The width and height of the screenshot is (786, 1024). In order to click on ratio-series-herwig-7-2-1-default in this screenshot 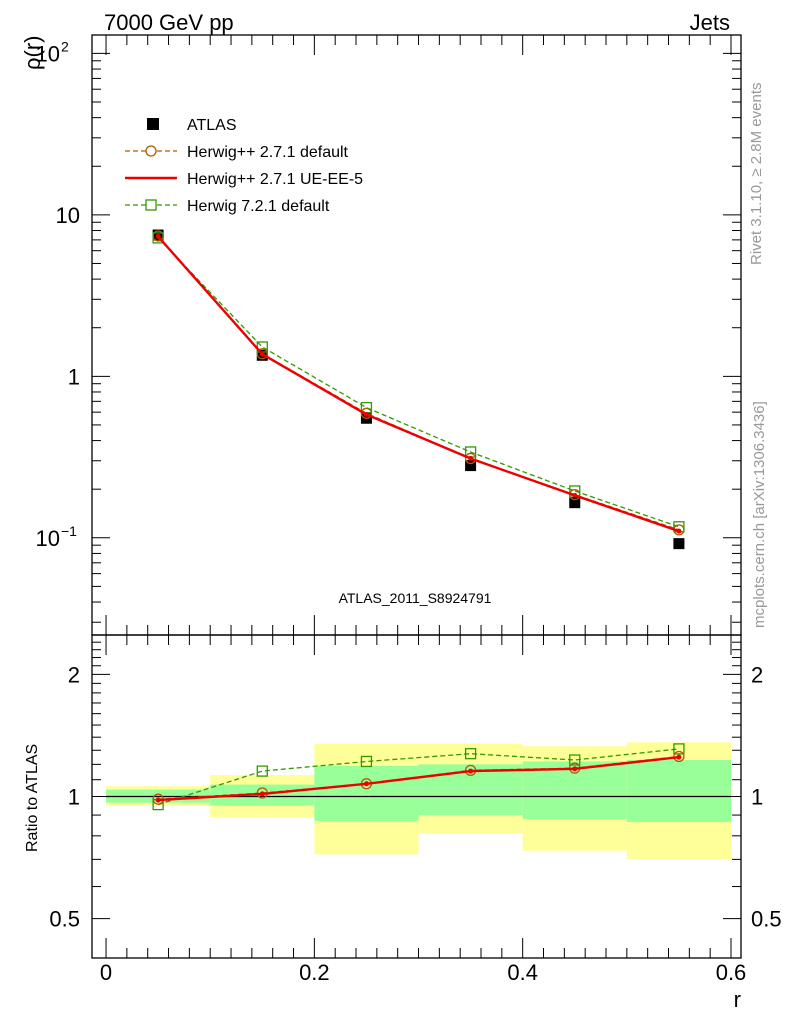, I will do `click(418, 777)`.